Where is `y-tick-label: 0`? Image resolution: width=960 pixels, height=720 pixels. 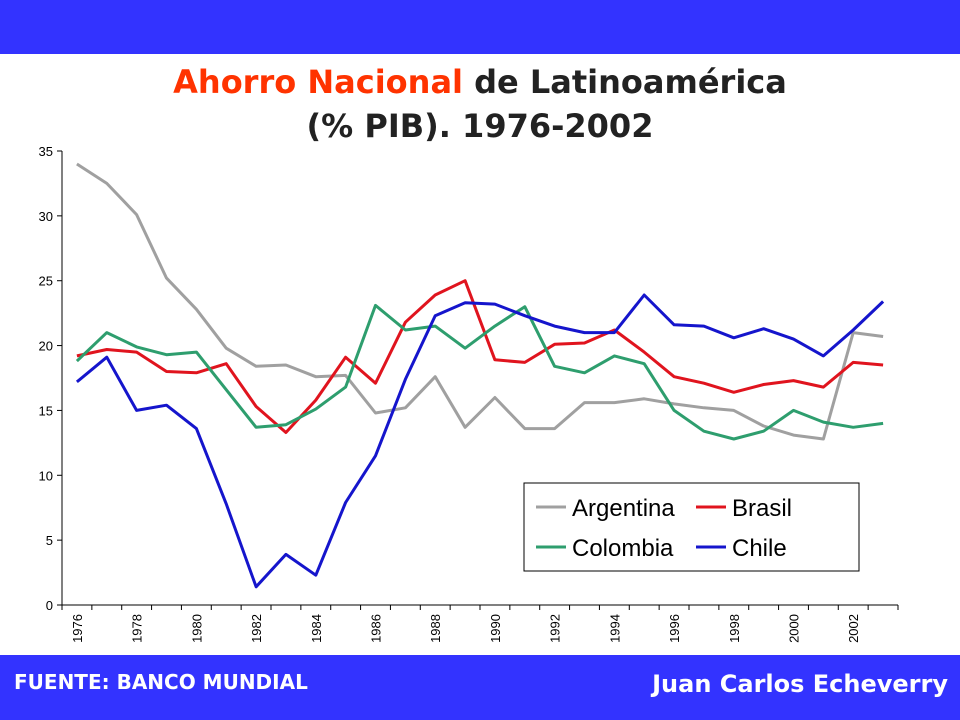 y-tick-label: 0 is located at coordinates (49, 605).